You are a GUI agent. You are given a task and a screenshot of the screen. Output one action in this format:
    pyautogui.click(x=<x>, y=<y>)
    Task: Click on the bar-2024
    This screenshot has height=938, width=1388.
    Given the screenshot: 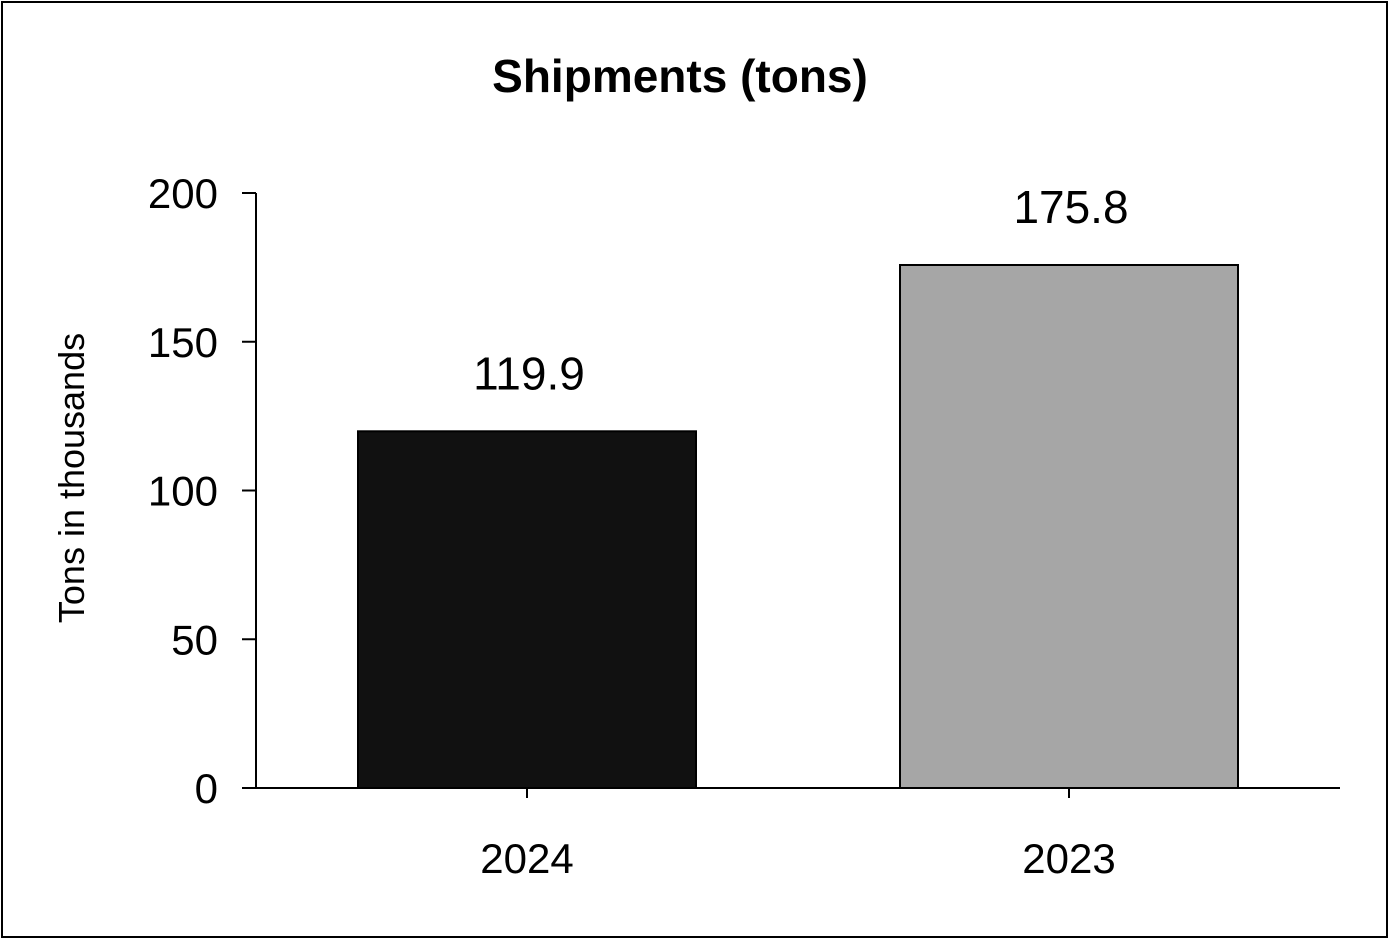 What is the action you would take?
    pyautogui.click(x=527, y=609)
    